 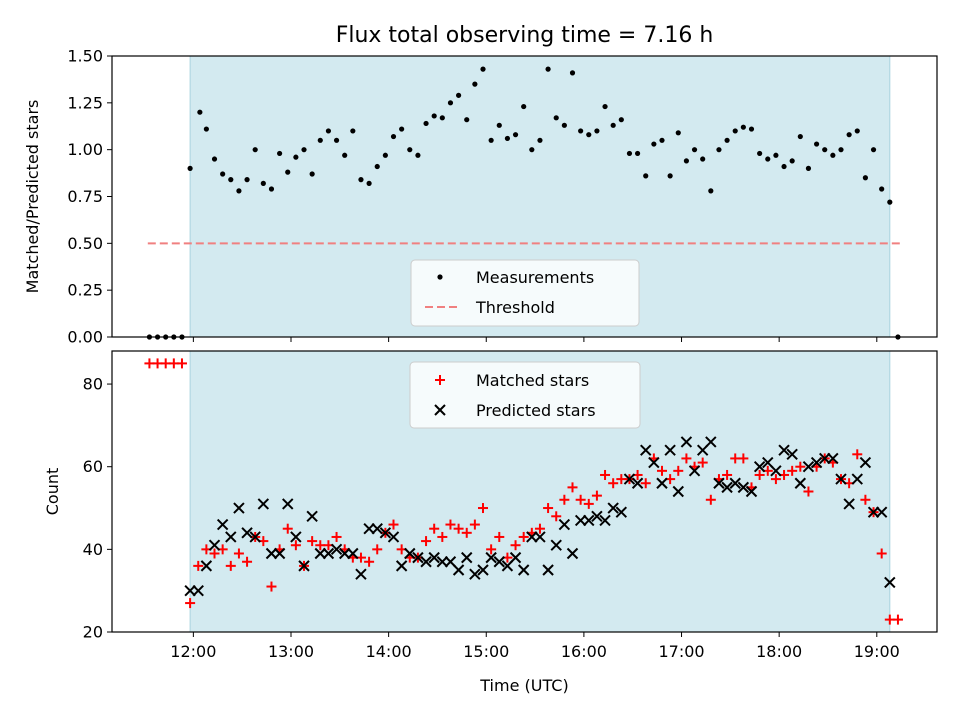 What do you see at coordinates (535, 277) in the screenshot?
I see `legend-measurements-label: Measurements` at bounding box center [535, 277].